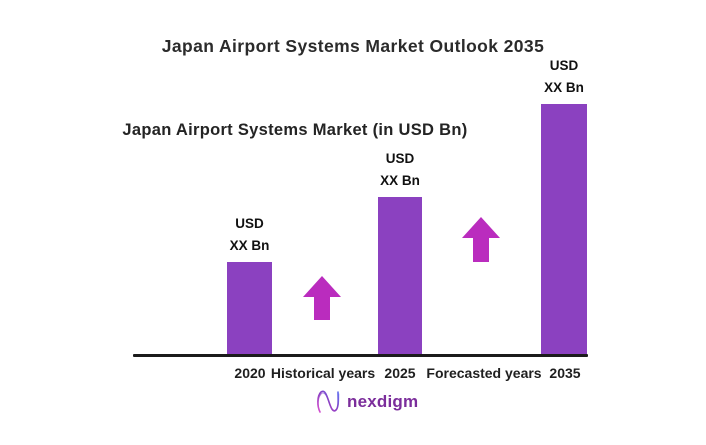  Describe the element at coordinates (249, 223) in the screenshot. I see `bar-value-label-2020-line1: USD` at that location.